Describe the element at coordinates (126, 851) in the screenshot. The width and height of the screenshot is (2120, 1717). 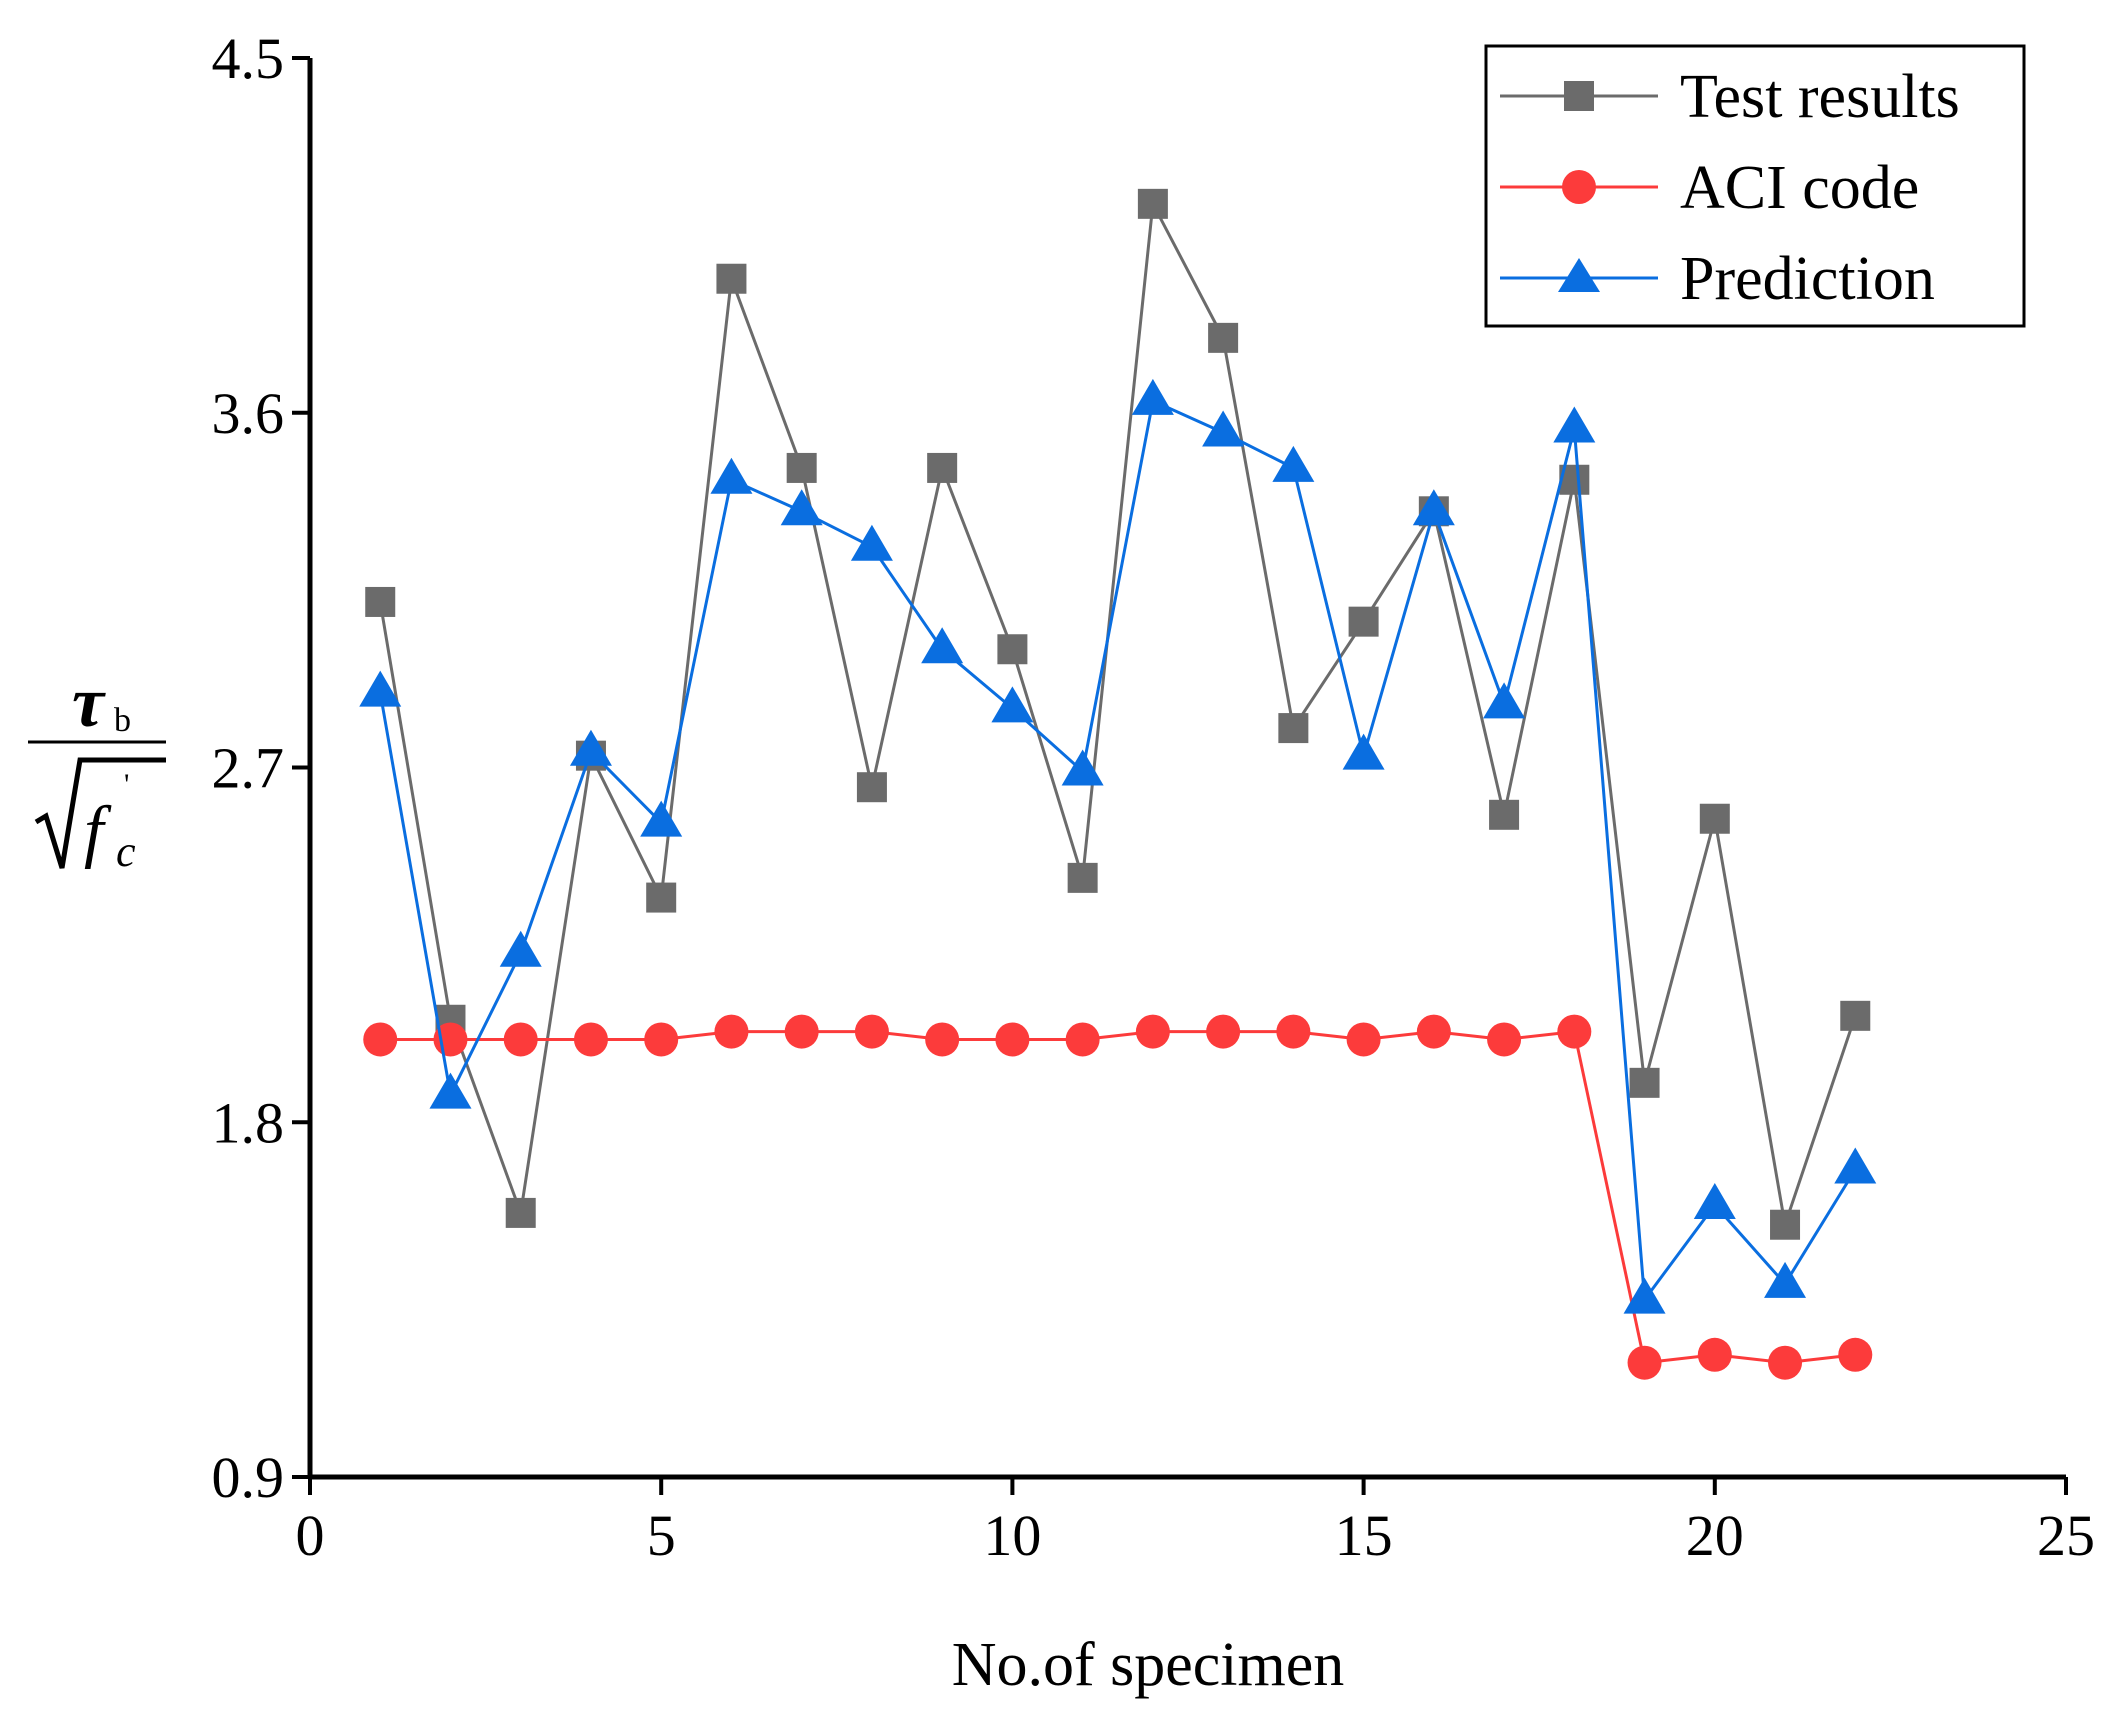
I see `y-axis-title-c-subscript: c` at that location.